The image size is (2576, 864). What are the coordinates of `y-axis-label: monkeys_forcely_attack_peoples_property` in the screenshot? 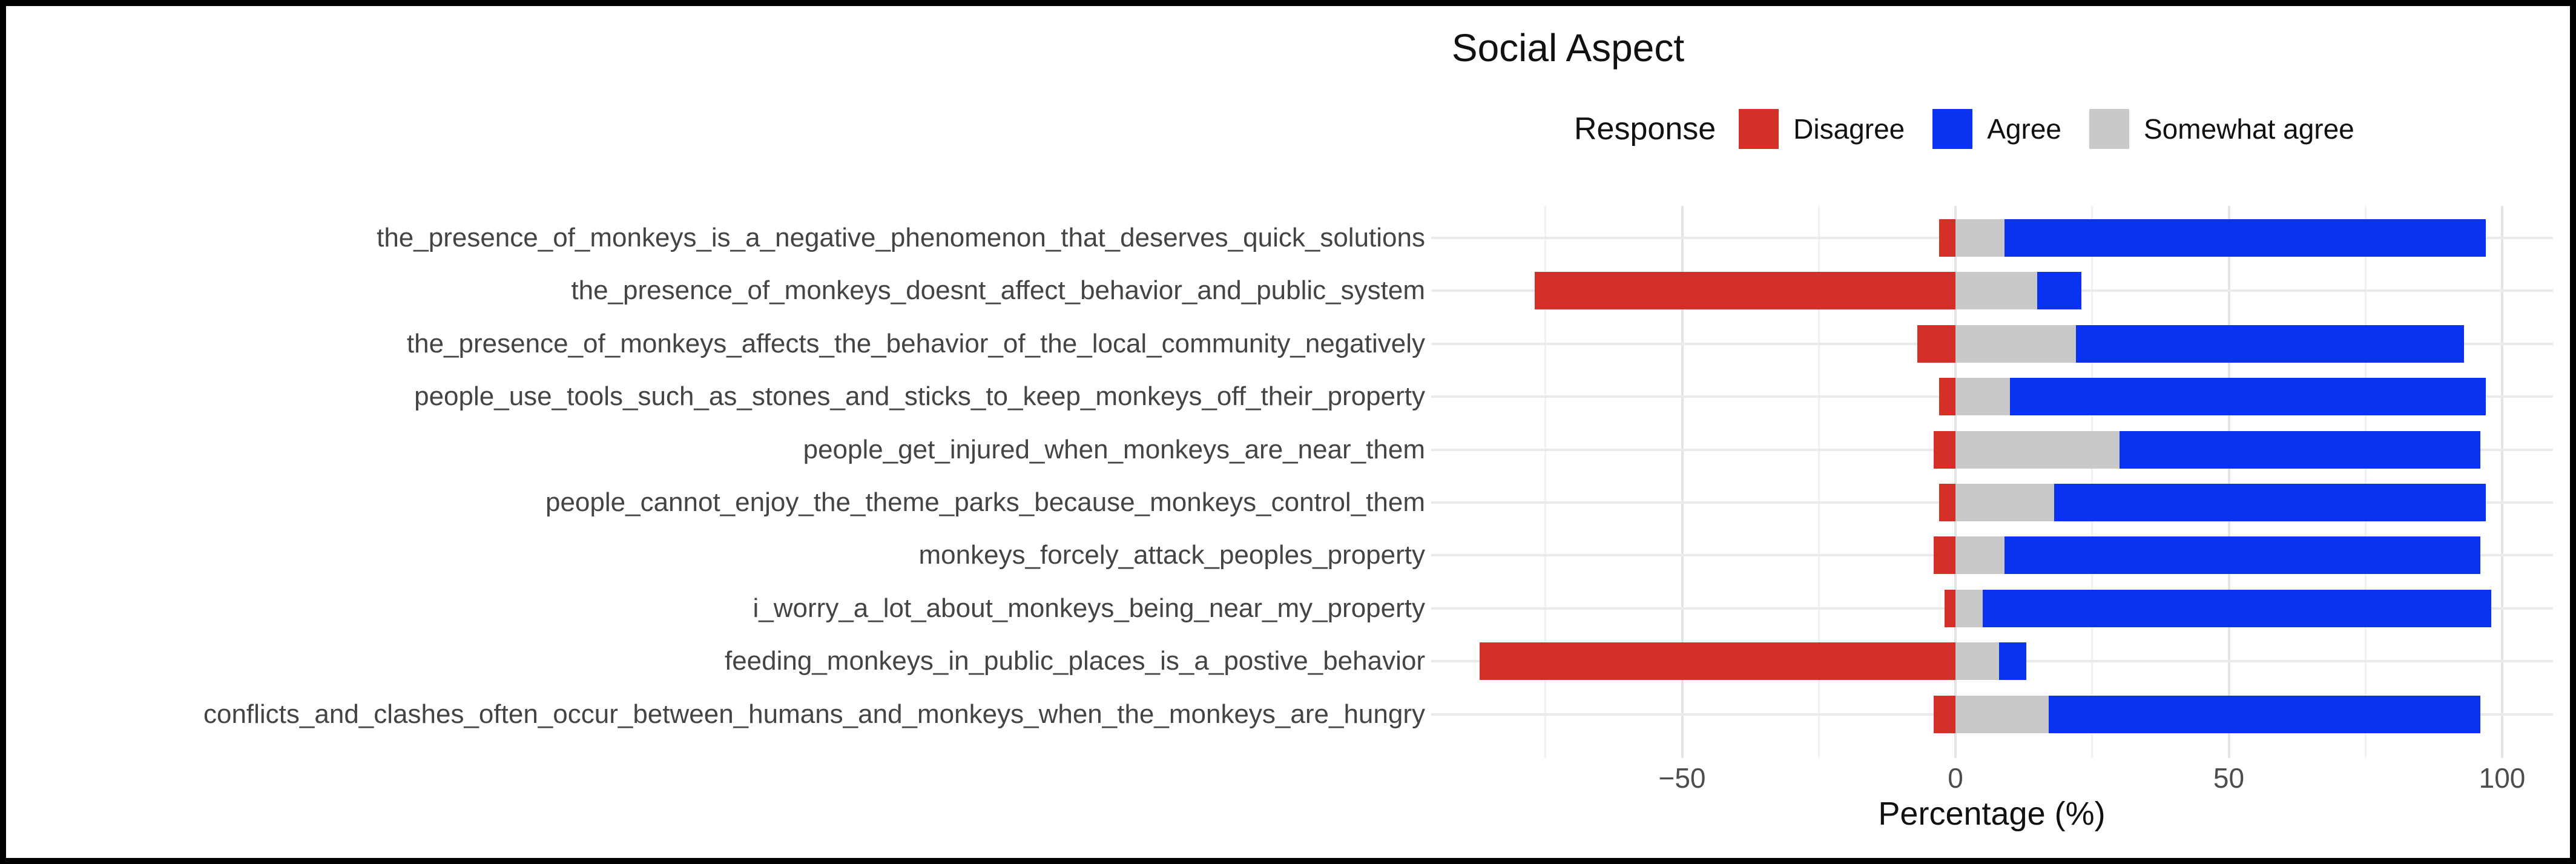 It's located at (1171, 555).